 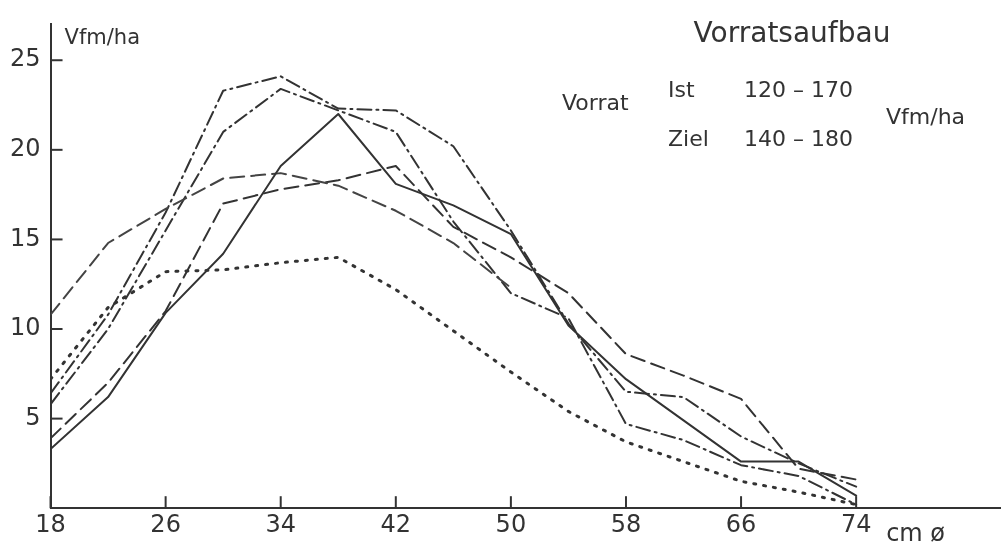 What do you see at coordinates (165, 523) in the screenshot?
I see `x-tick-label: 26` at bounding box center [165, 523].